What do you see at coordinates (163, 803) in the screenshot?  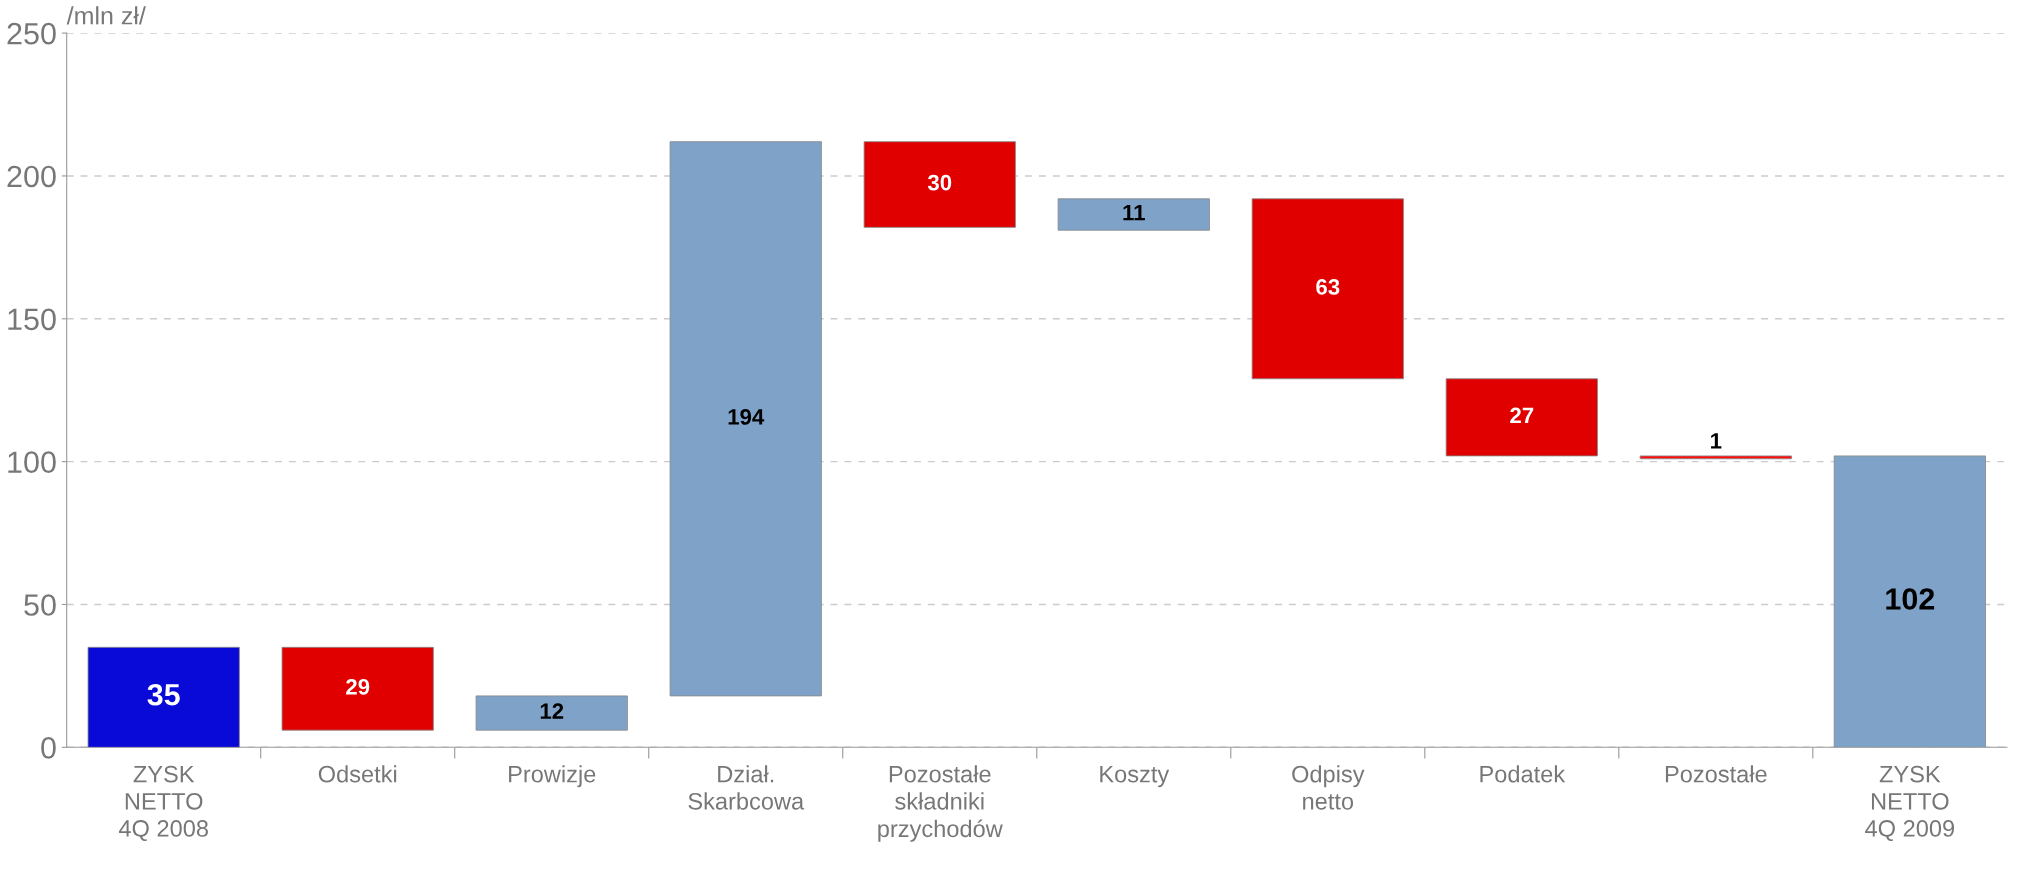 I see `x-tick-label: ZYSK NETTO 4Q 2008` at bounding box center [163, 803].